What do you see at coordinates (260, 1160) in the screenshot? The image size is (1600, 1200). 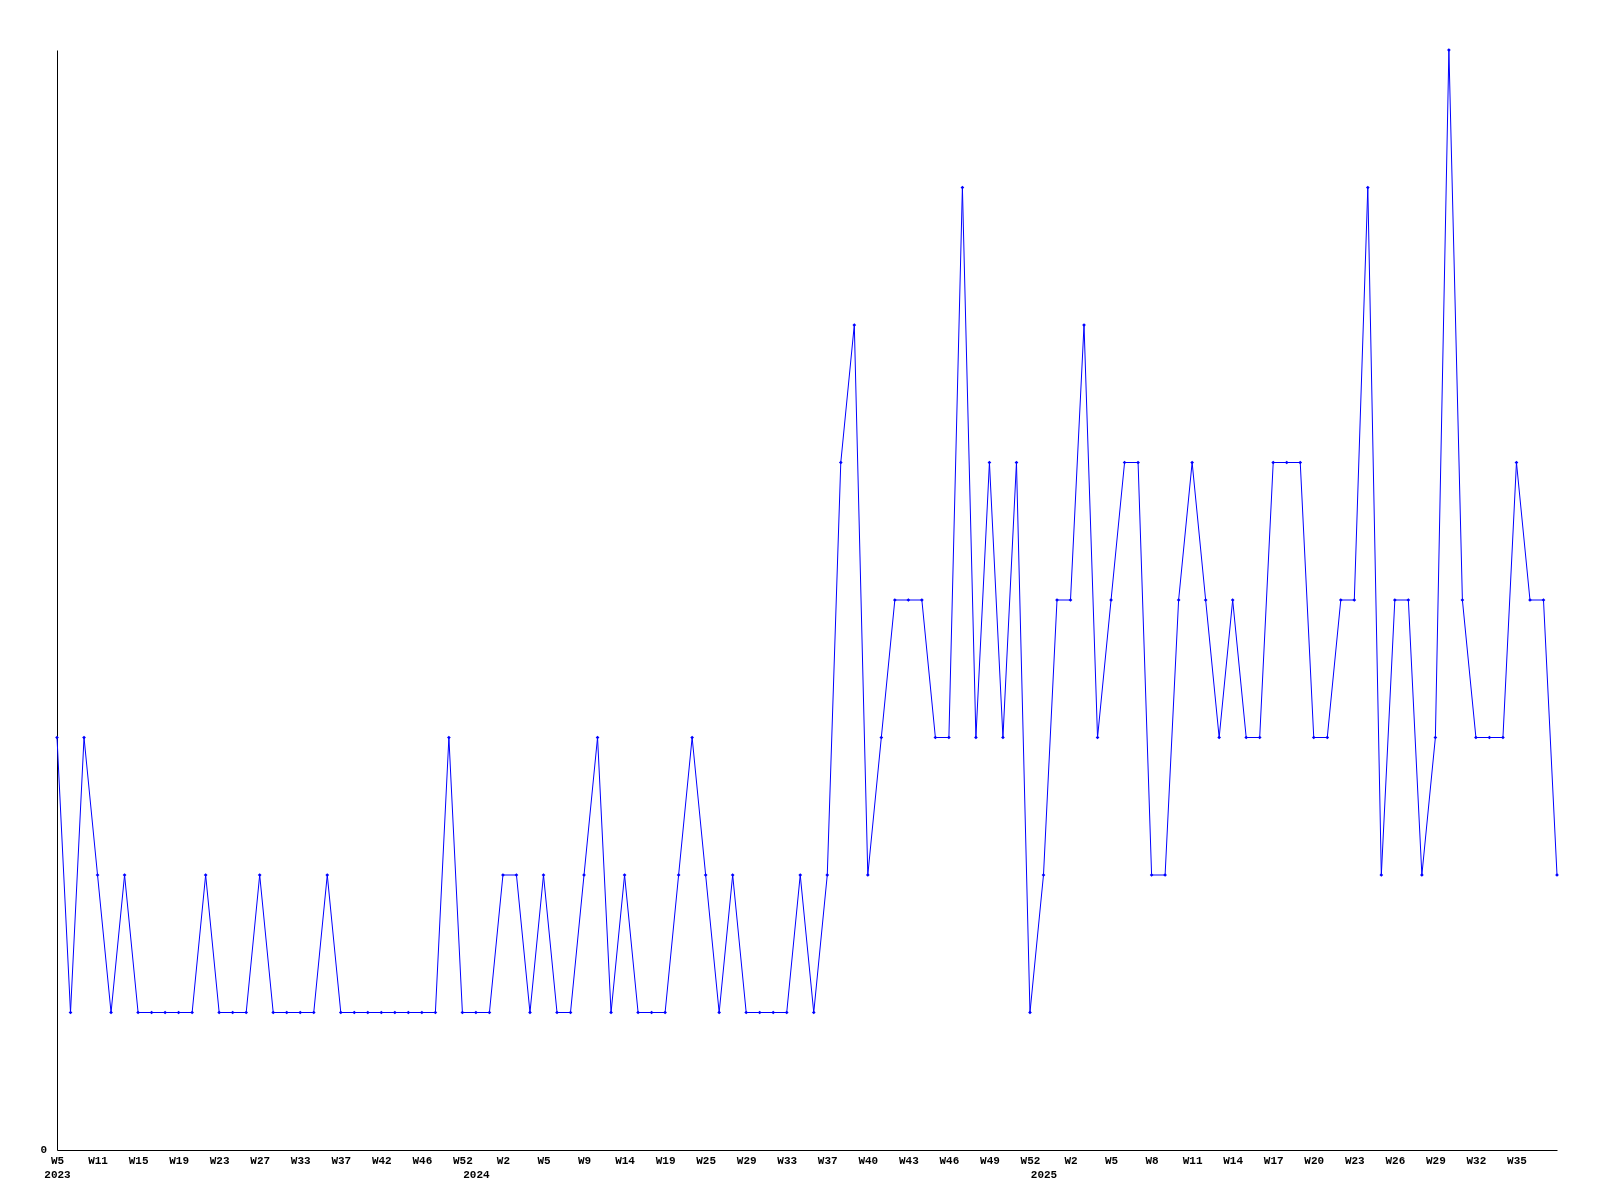 I see `x-tick-label: W27` at bounding box center [260, 1160].